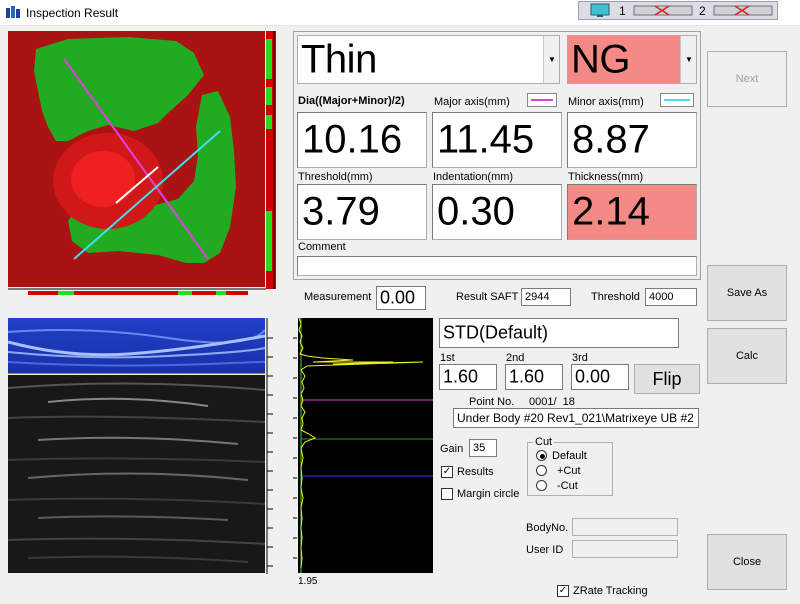 The image size is (800, 604). Describe the element at coordinates (322, 247) in the screenshot. I see `comment-label: Comment` at that location.